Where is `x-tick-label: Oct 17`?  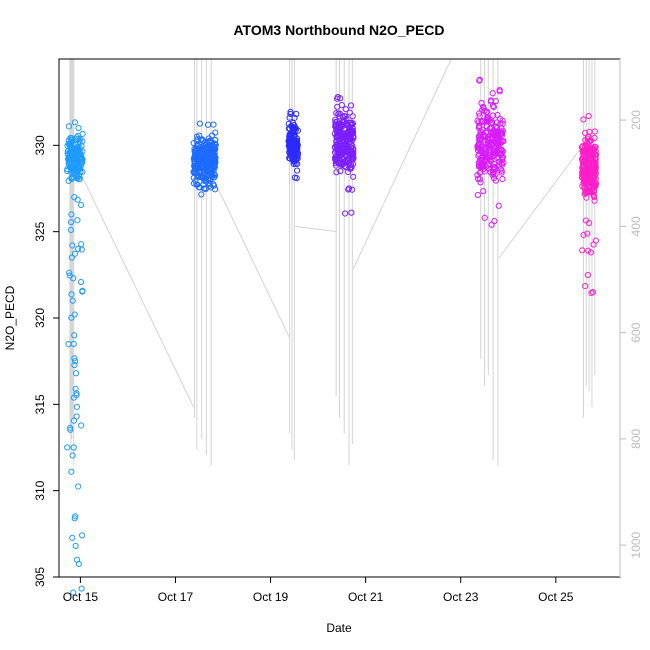
x-tick-label: Oct 17 is located at coordinates (176, 597).